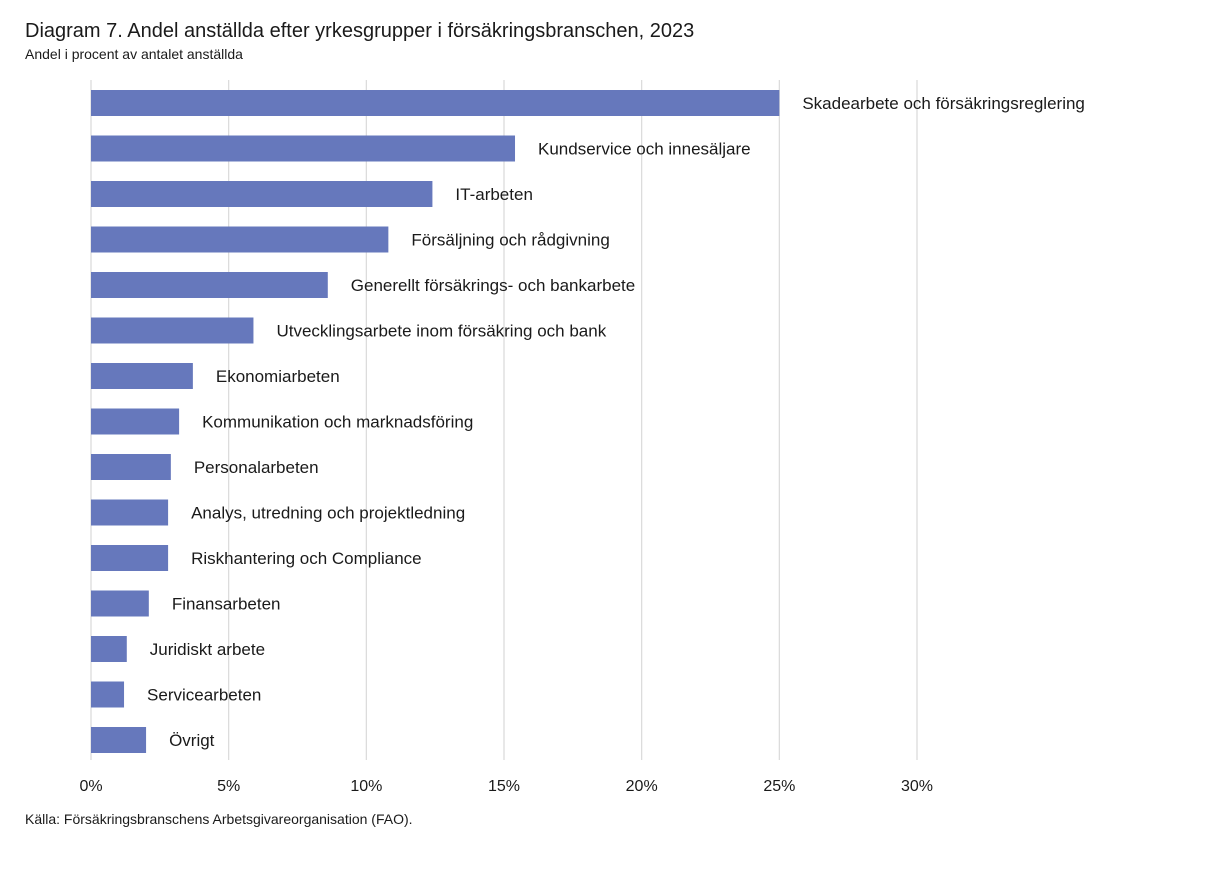 The height and width of the screenshot is (873, 1216). I want to click on x-tick-label: 25%, so click(779, 786).